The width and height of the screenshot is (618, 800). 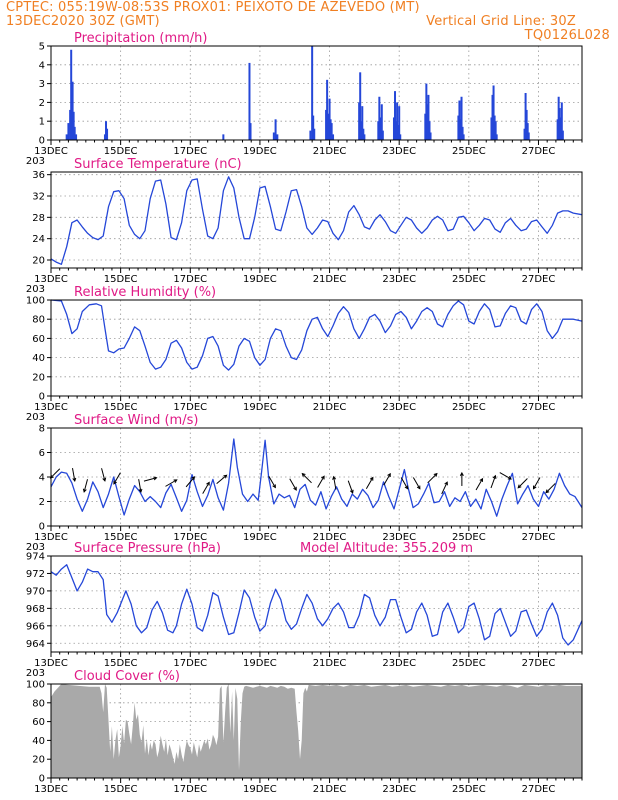 I want to click on date-header: 13DEC2020 30Z (GMT), so click(x=83, y=21).